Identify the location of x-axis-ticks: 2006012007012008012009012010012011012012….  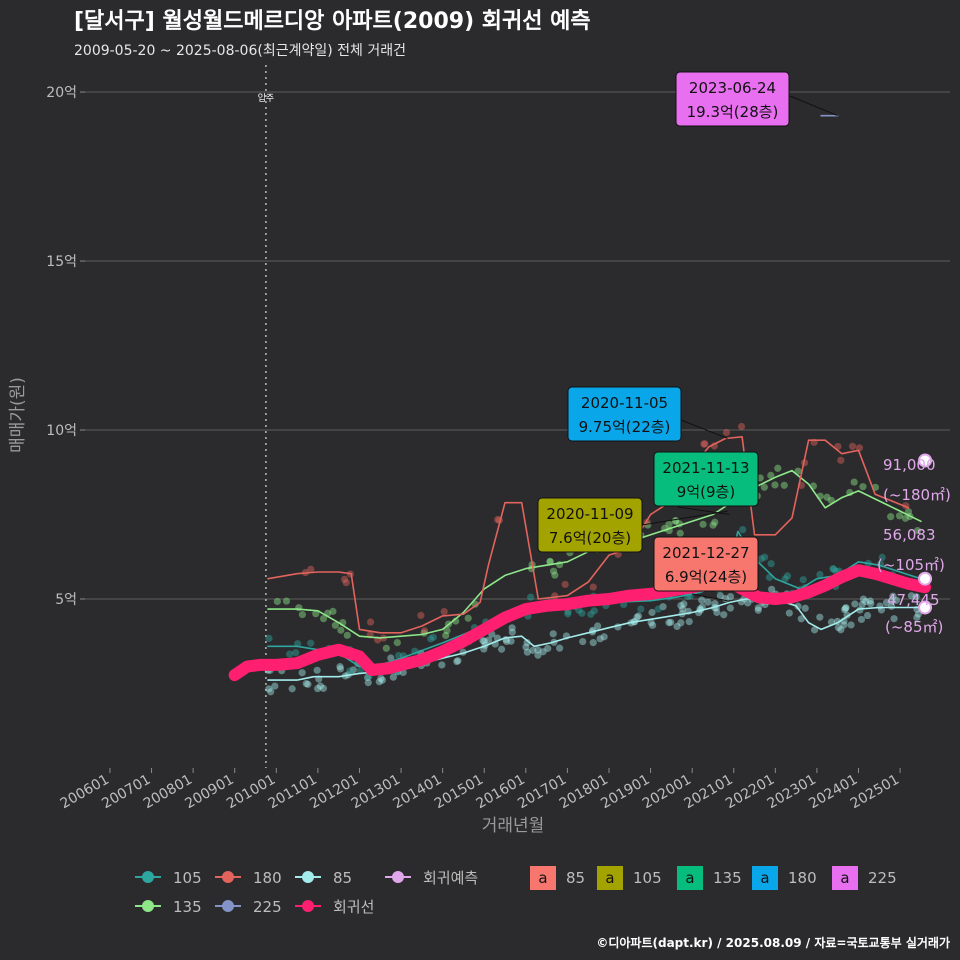
(480, 790).